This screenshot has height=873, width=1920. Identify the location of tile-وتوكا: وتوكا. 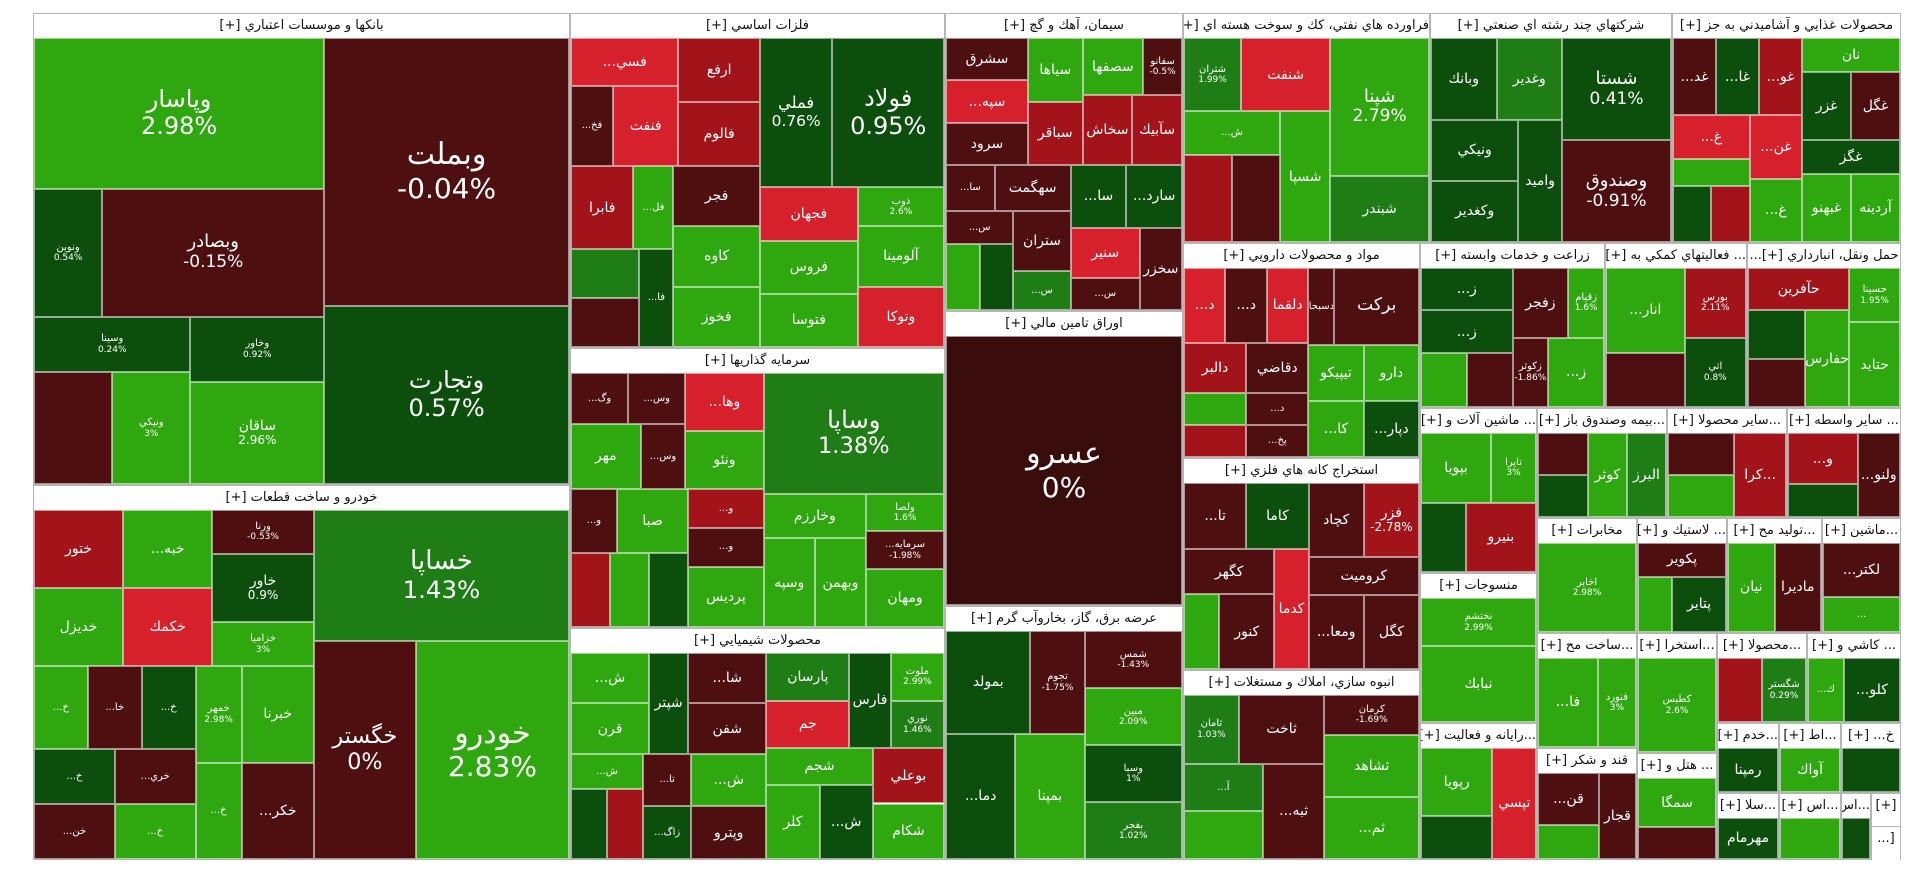
(900, 316).